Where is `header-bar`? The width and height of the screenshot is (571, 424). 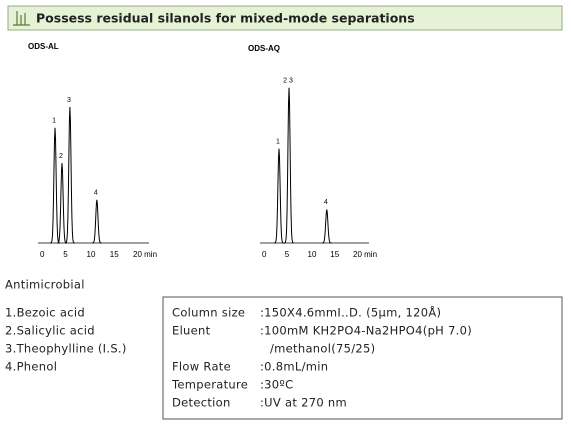 header-bar is located at coordinates (285, 18).